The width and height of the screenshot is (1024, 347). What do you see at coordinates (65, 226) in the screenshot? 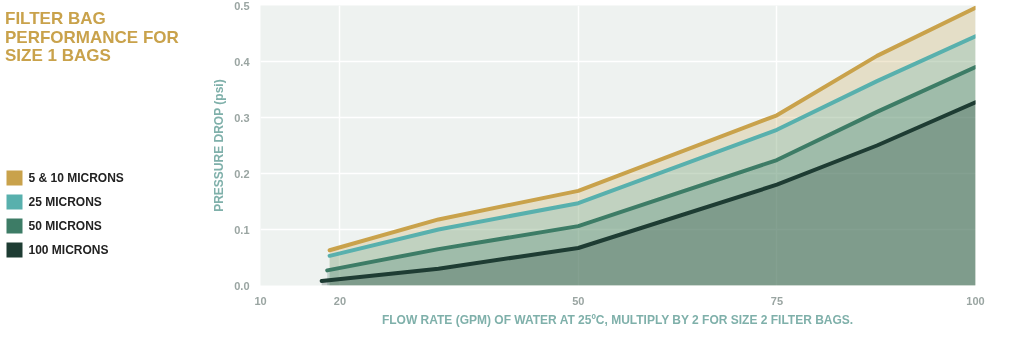
I see `legend-label: 50 MICRONS` at bounding box center [65, 226].